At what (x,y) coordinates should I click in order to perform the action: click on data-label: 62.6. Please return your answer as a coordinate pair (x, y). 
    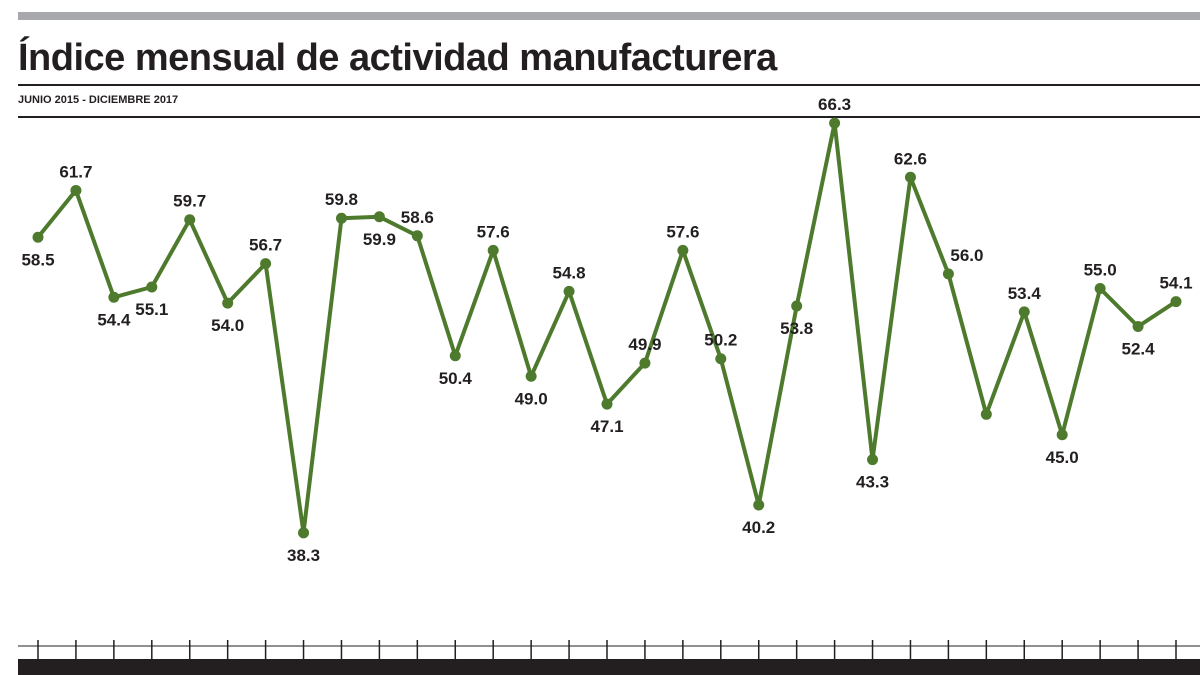
    Looking at the image, I should click on (910, 158).